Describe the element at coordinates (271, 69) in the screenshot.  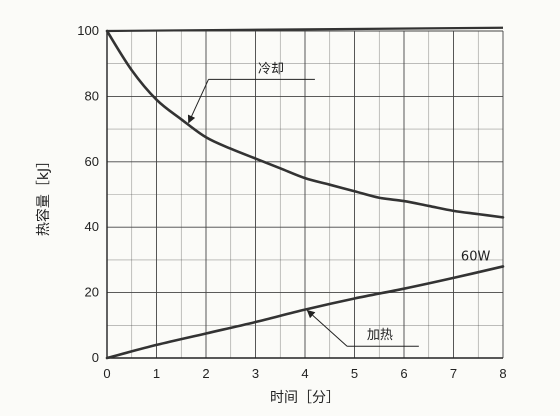
I see `cooling-label: 冷却` at that location.